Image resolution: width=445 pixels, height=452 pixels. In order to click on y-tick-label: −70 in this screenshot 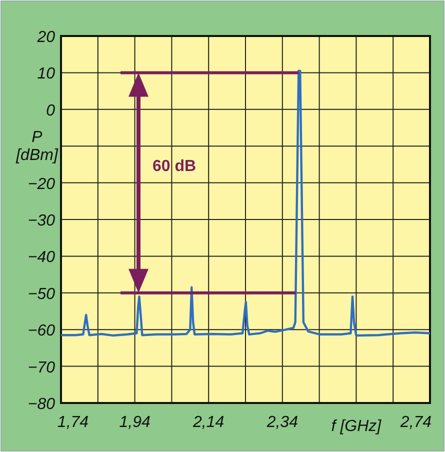, I will do `click(42, 367)`.